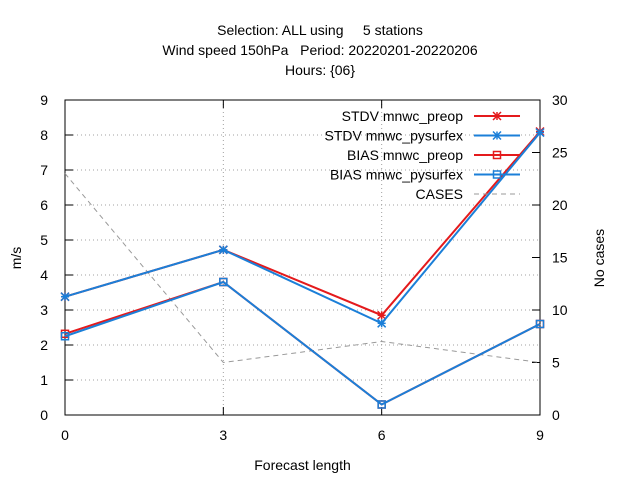  What do you see at coordinates (560, 258) in the screenshot?
I see `y2-tick-label: 15` at bounding box center [560, 258].